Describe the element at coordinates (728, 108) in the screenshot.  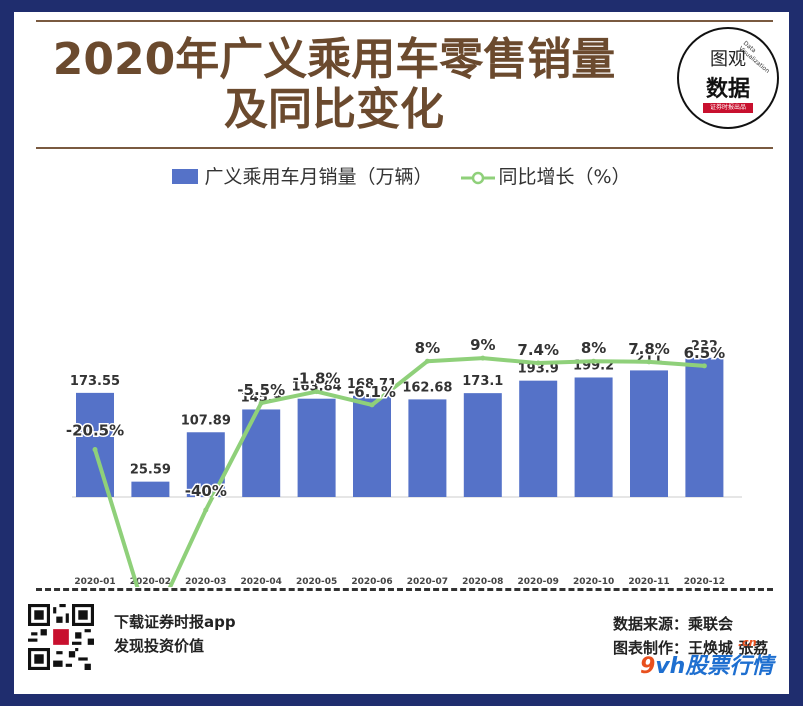
I see `logo-badge: 证券时报出品` at that location.